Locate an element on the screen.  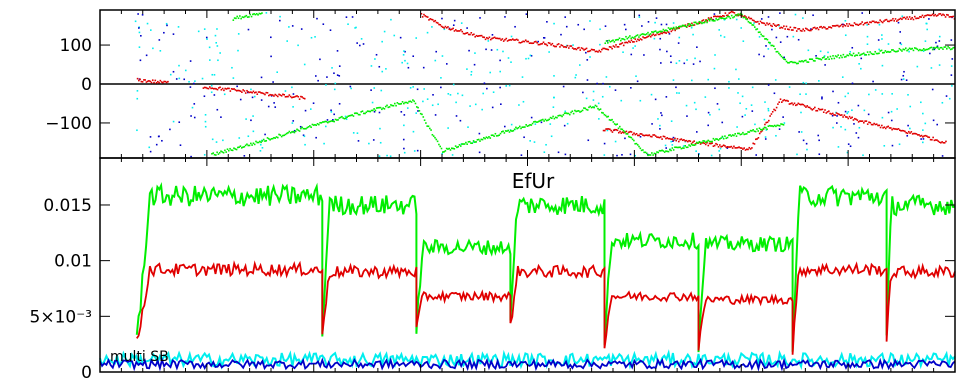
top-y-tick-label: −100 is located at coordinates (68, 124).